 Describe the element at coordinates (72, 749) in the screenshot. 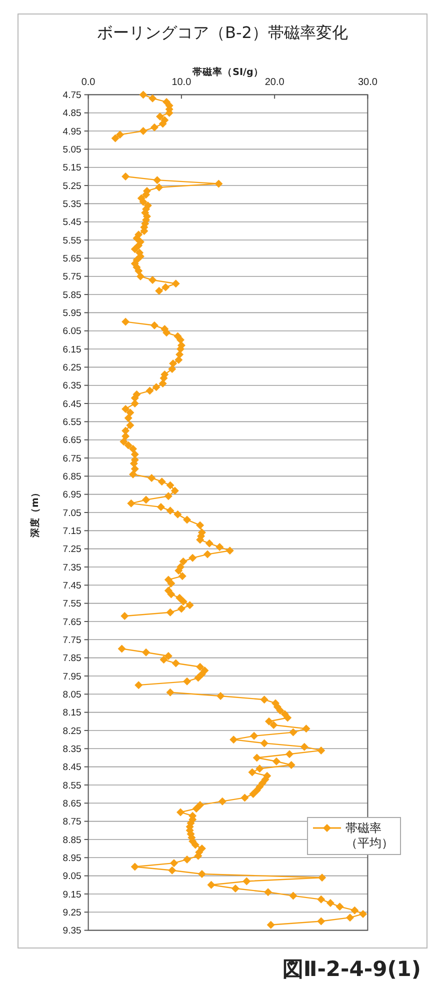

I see `y-tick-label: 8.35` at that location.